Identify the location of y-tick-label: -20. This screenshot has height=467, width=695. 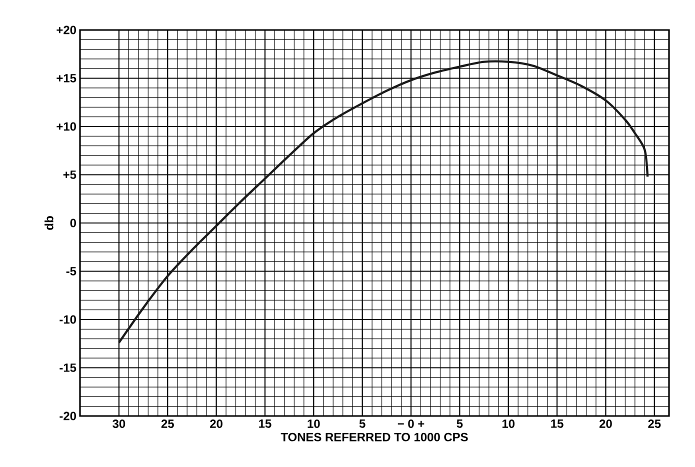
(68, 416).